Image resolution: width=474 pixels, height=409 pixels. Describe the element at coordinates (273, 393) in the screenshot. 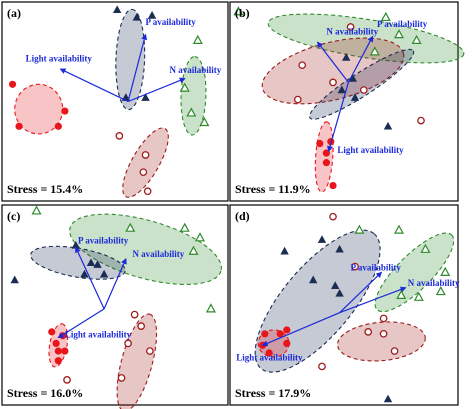

I see `panel-d-stress: Stress = 17.9%` at that location.